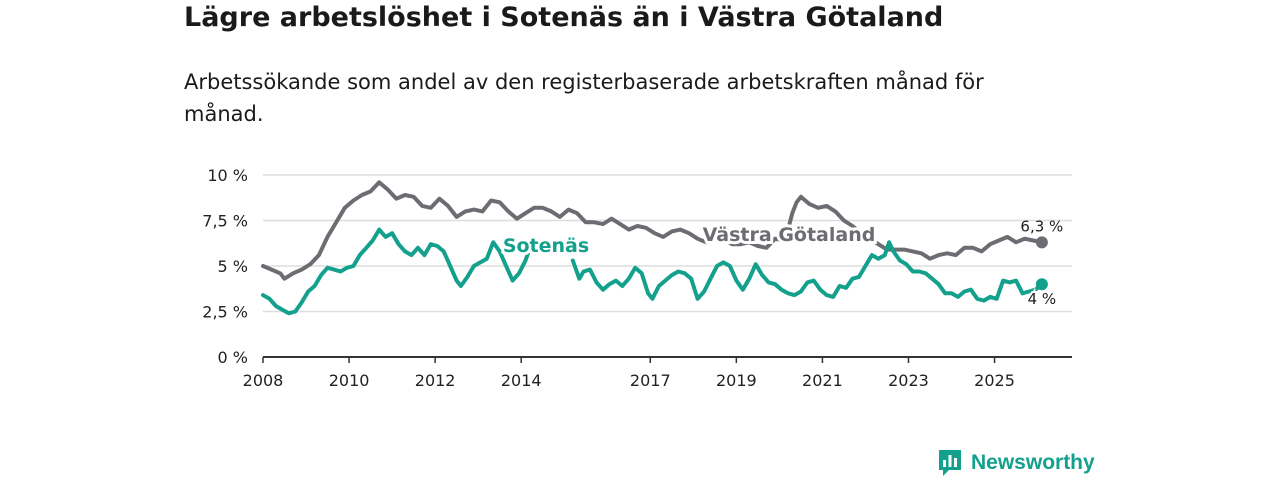 This screenshot has height=480, width=1280. I want to click on brand-logo: Newsworthy, so click(1016, 463).